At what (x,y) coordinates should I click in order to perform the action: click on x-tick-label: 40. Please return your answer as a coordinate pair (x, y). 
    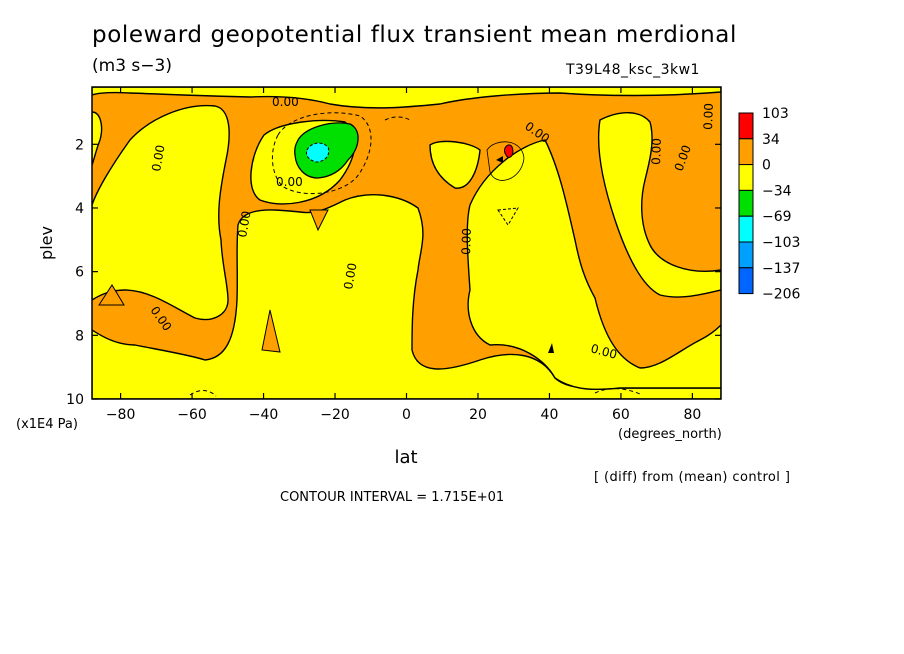
    Looking at the image, I should click on (550, 415).